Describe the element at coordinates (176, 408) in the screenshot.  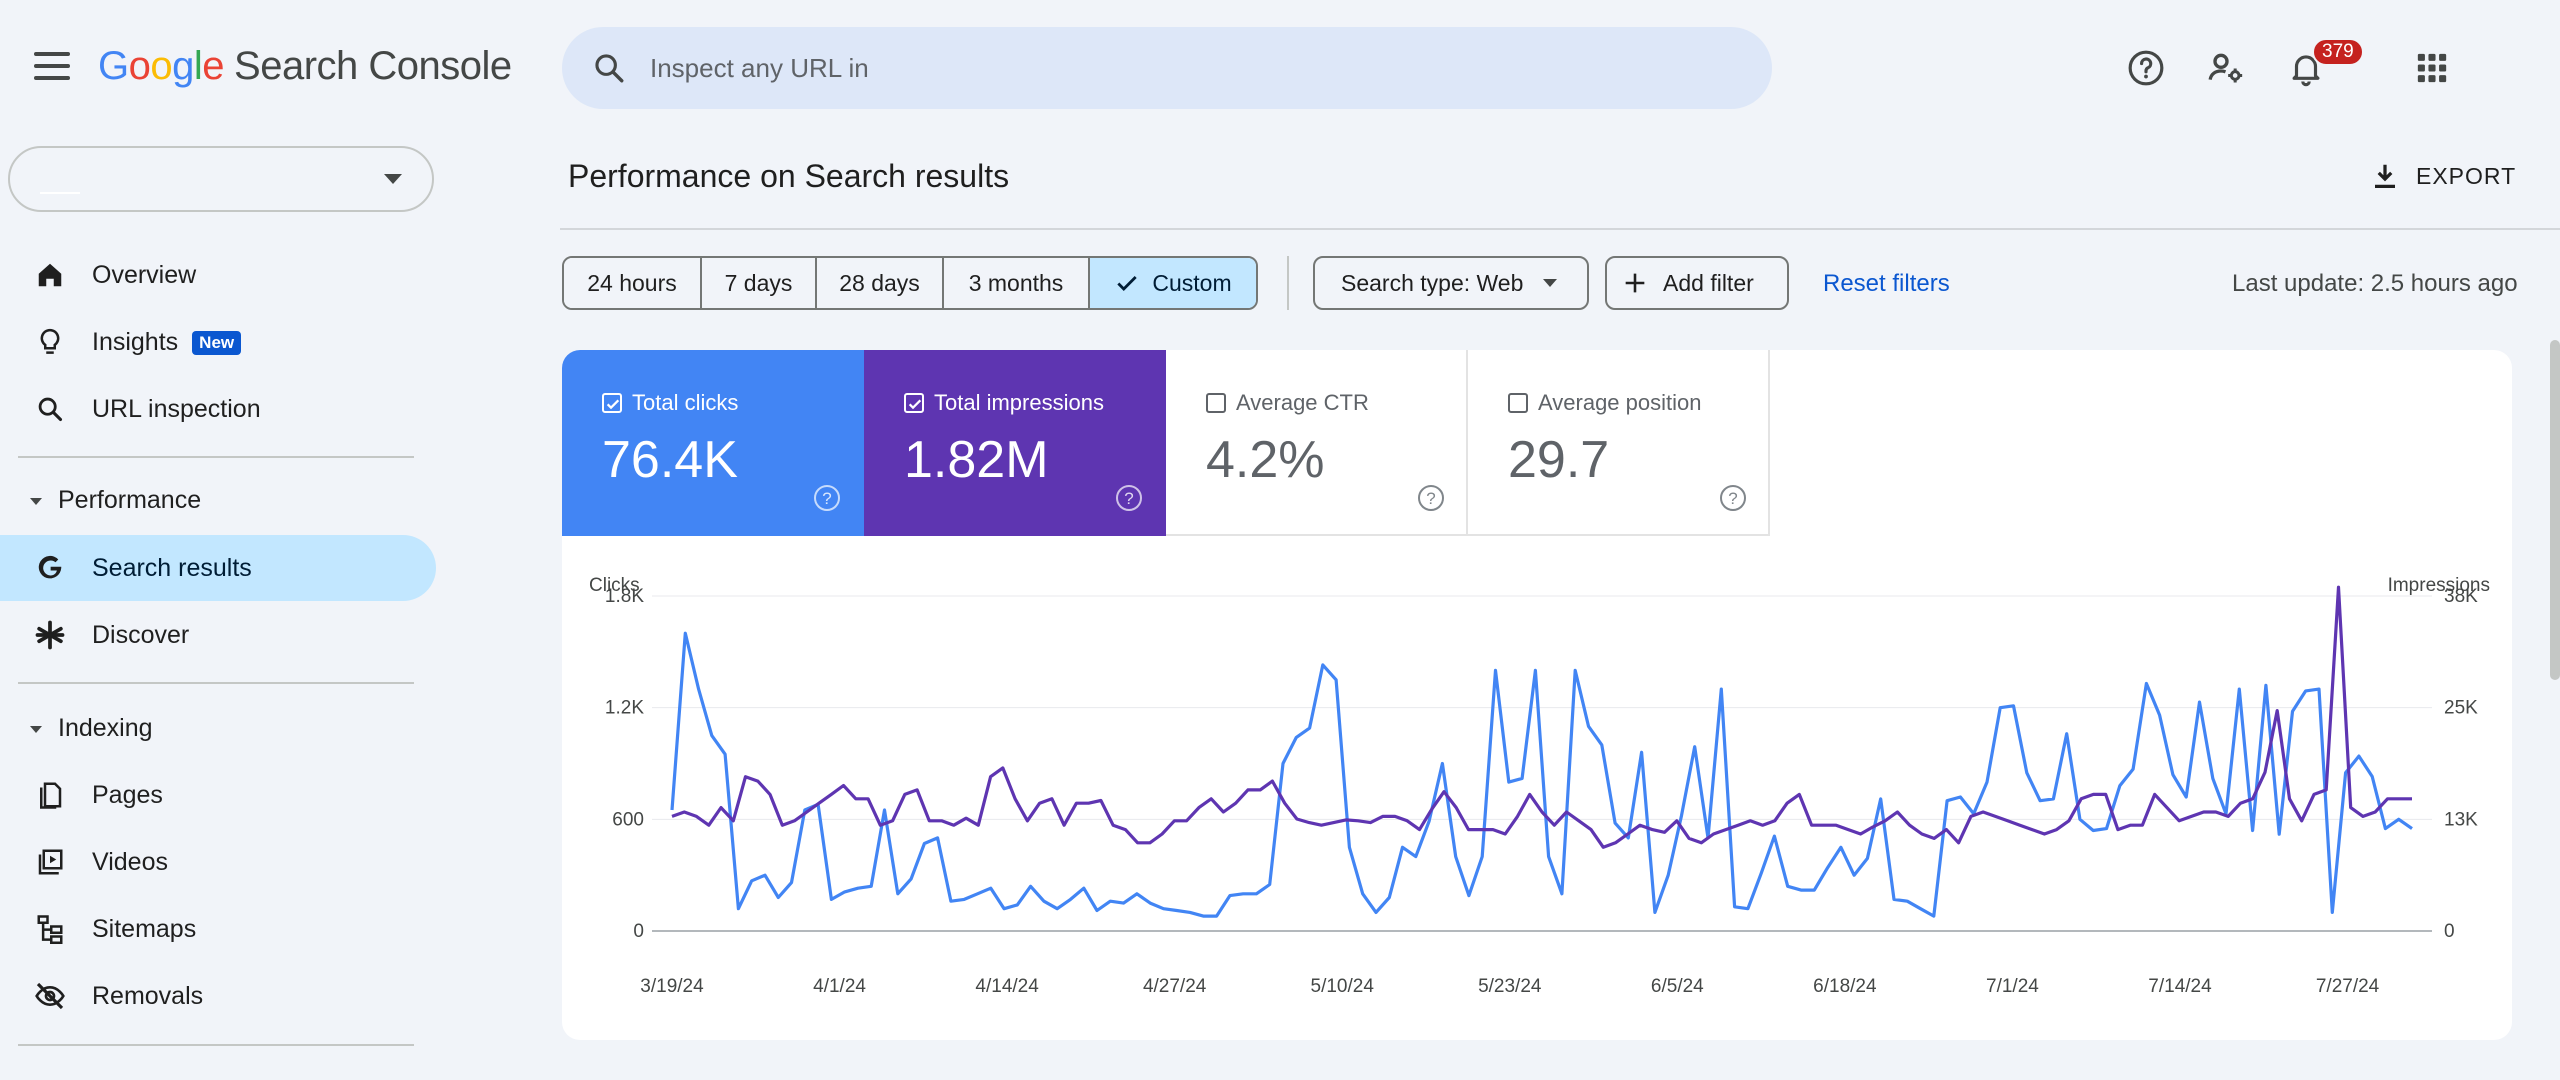
I see `sidebar-item-label: URL inspection` at that location.